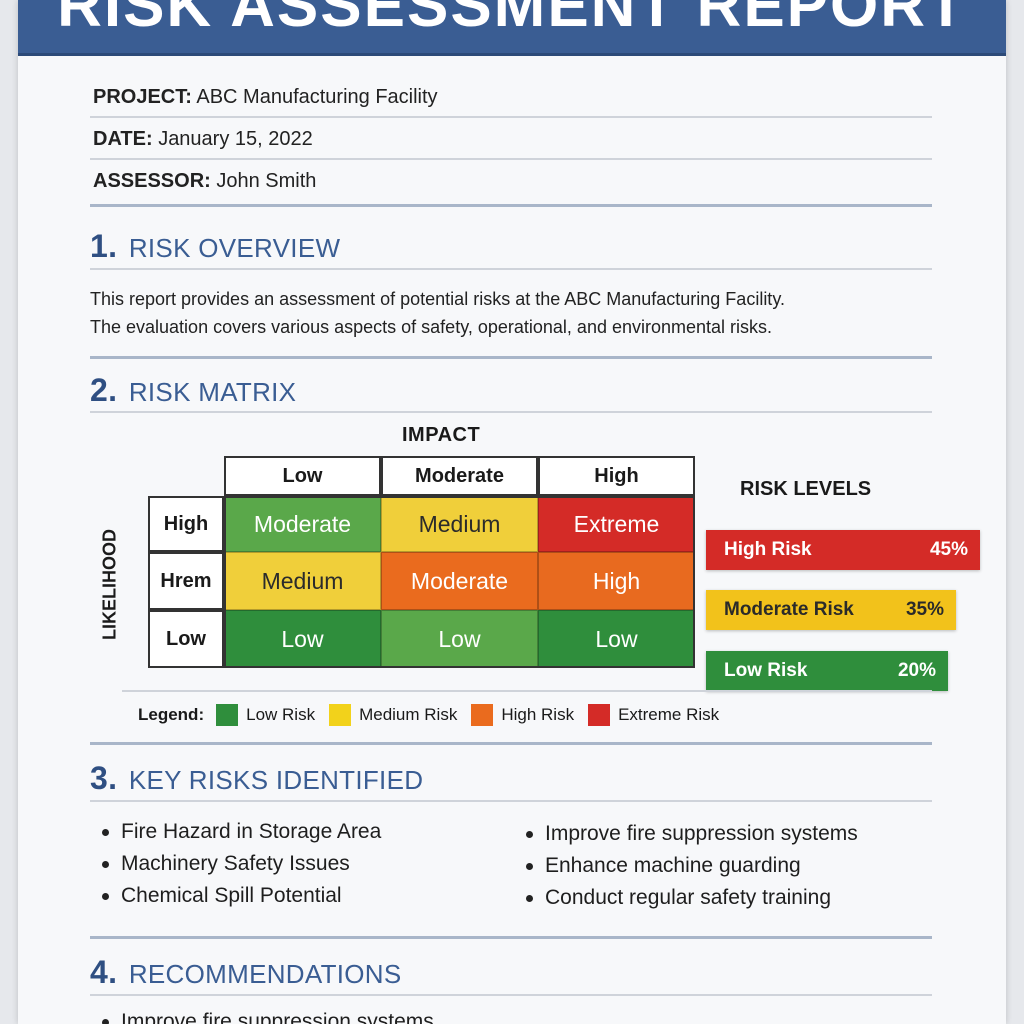 Image resolution: width=1024 pixels, height=1024 pixels. What do you see at coordinates (766, 670) in the screenshot?
I see `risk-level-label: Low Risk` at bounding box center [766, 670].